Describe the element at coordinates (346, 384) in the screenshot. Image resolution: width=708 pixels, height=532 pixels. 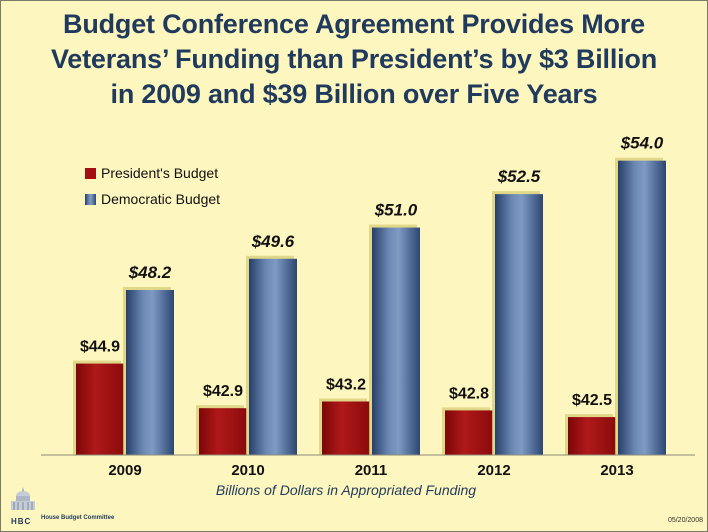
I see `label-presidents-2011: $43.2` at that location.